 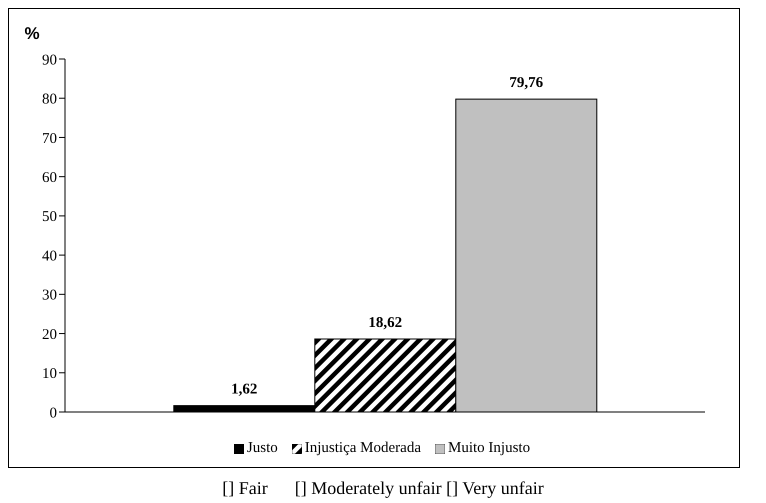 I want to click on data-label: 1,62, so click(x=244, y=390).